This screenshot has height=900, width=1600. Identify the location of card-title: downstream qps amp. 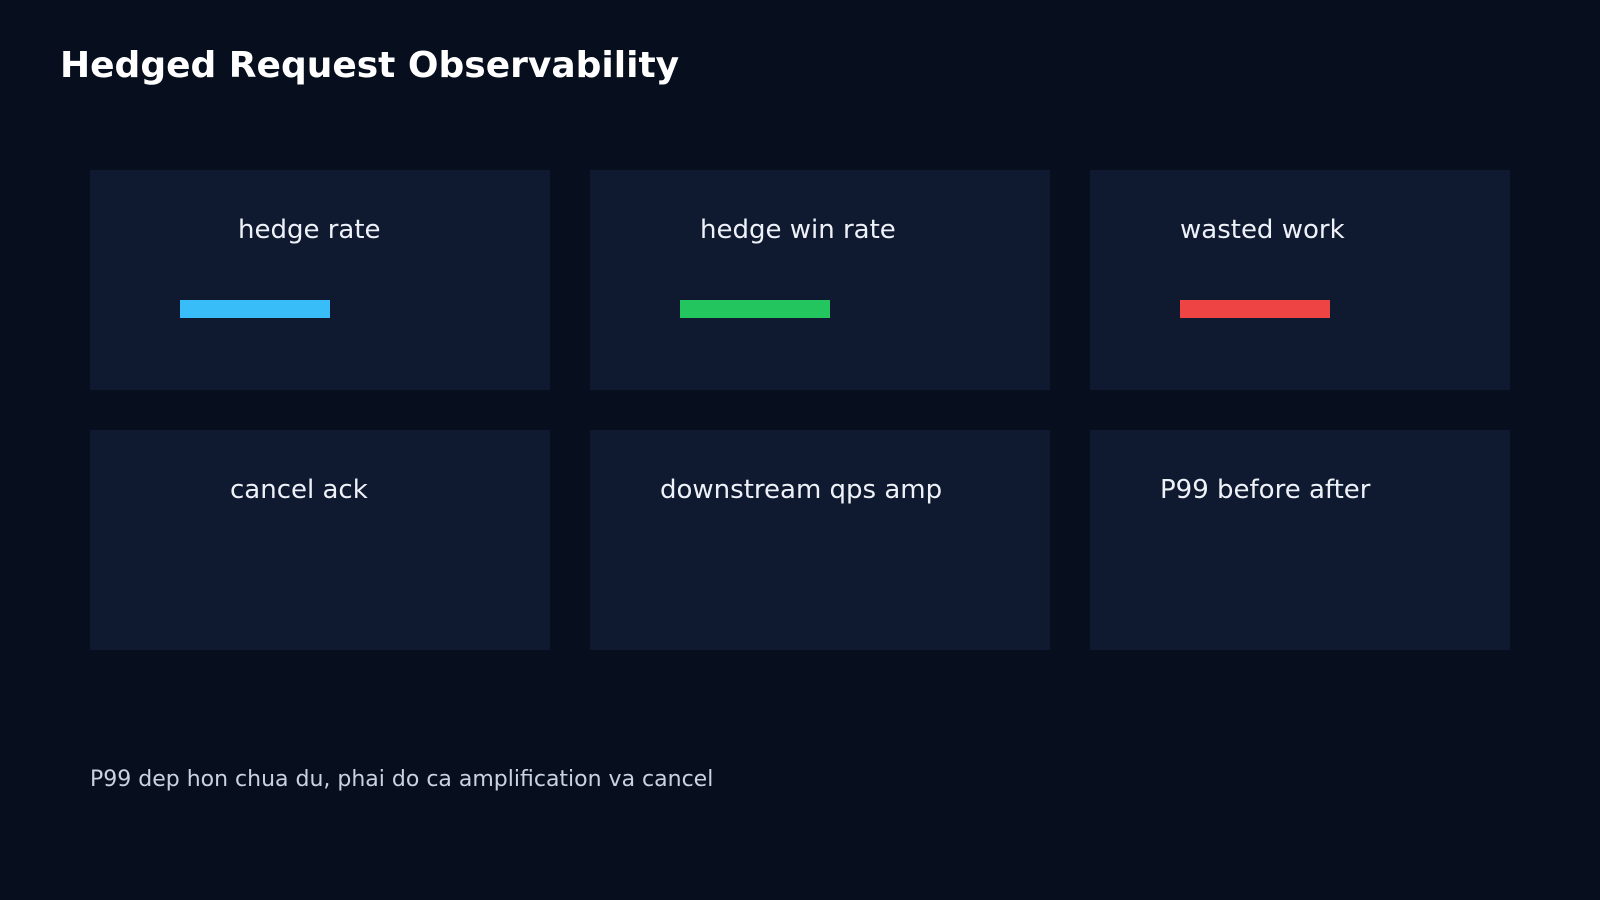
(801, 490).